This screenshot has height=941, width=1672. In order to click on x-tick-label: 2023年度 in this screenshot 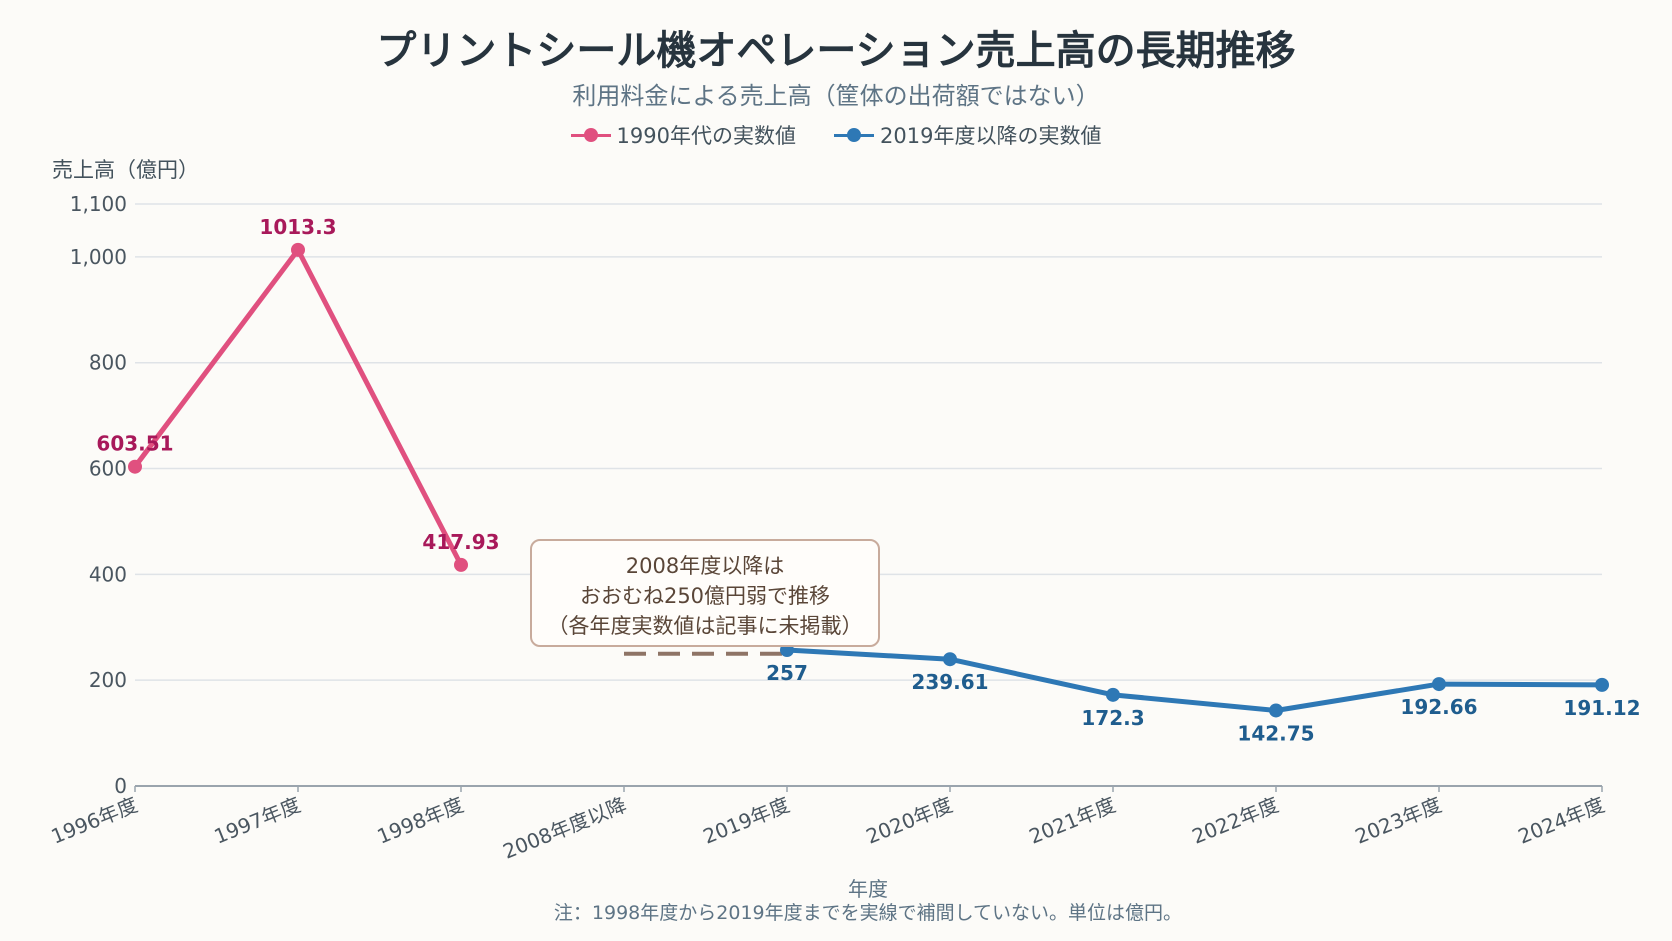, I will do `click(1398, 820)`.